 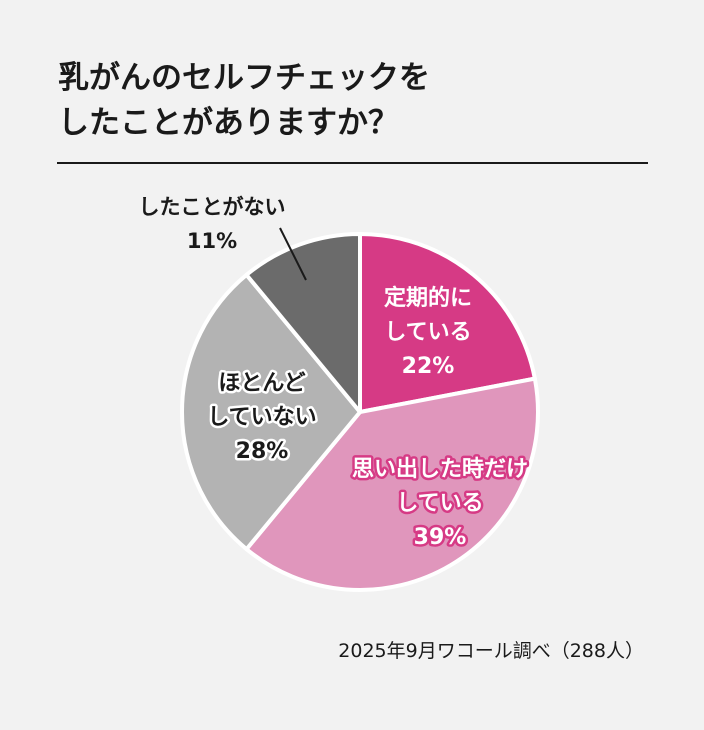 I want to click on slice-category-label-2: 思い出した時だけ, so click(x=440, y=469).